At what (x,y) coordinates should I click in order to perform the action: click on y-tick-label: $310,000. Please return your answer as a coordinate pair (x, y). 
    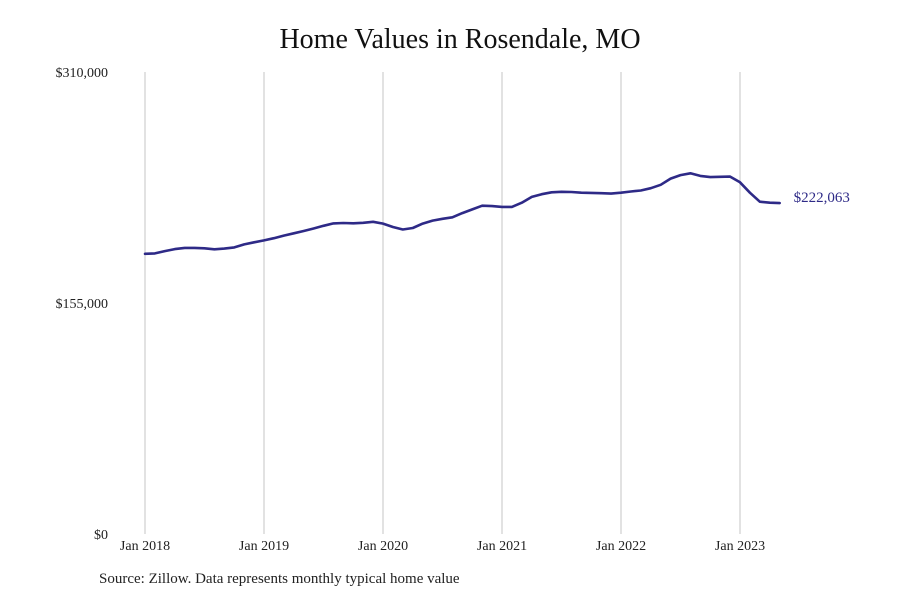
    Looking at the image, I should click on (82, 73).